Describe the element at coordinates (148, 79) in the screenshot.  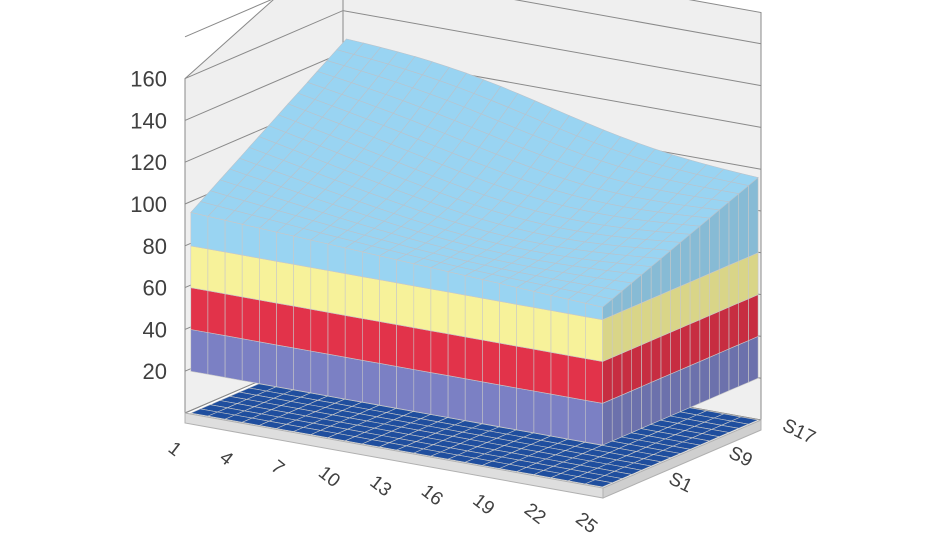
I see `z-axis-tick-label: 160` at that location.